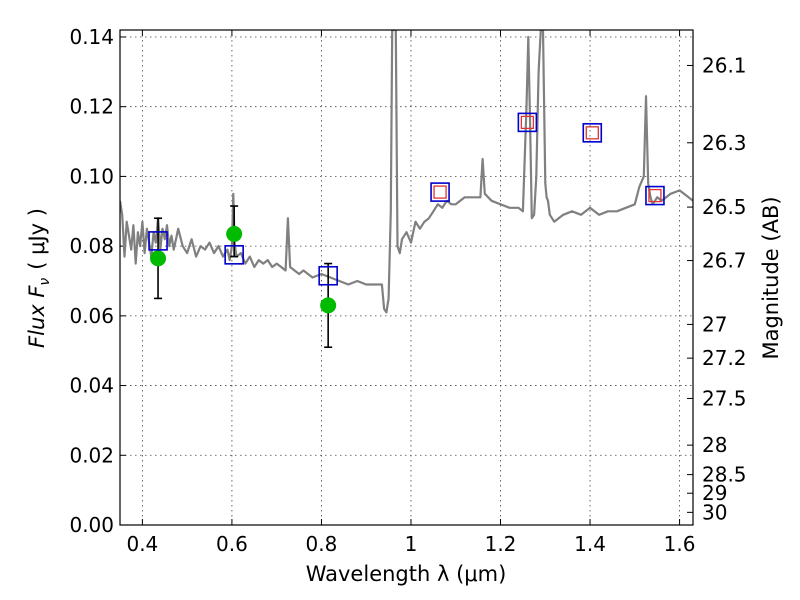  What do you see at coordinates (37, 239) in the screenshot?
I see `y-axis-label-unit: ( μJy )` at bounding box center [37, 239].